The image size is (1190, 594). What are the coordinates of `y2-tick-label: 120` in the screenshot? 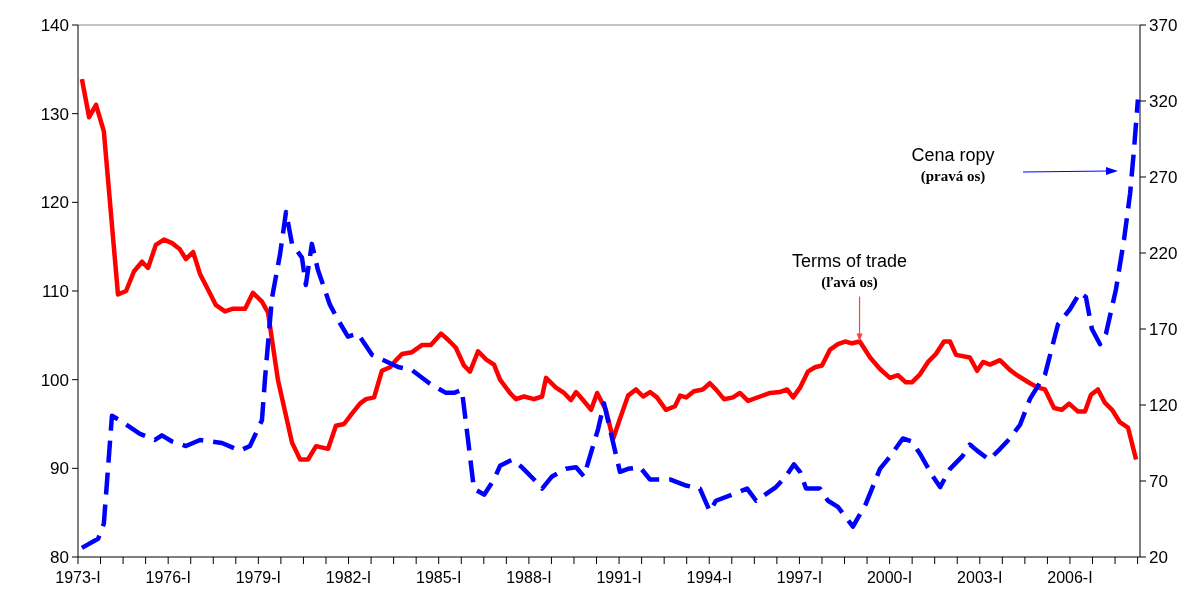 It's located at (1163, 405).